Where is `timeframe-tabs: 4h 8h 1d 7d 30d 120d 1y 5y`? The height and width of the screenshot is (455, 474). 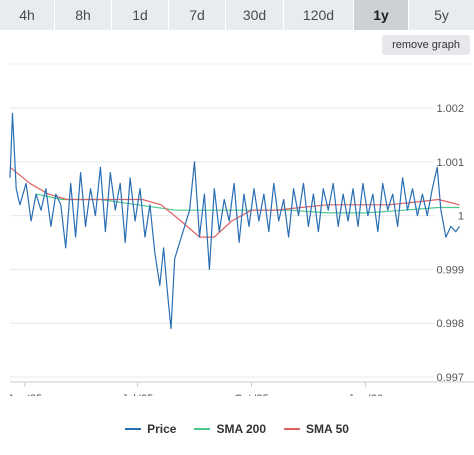
timeframe-tabs: 4h 8h 1d 7d 30d 120d 1y 5y is located at coordinates (237, 15).